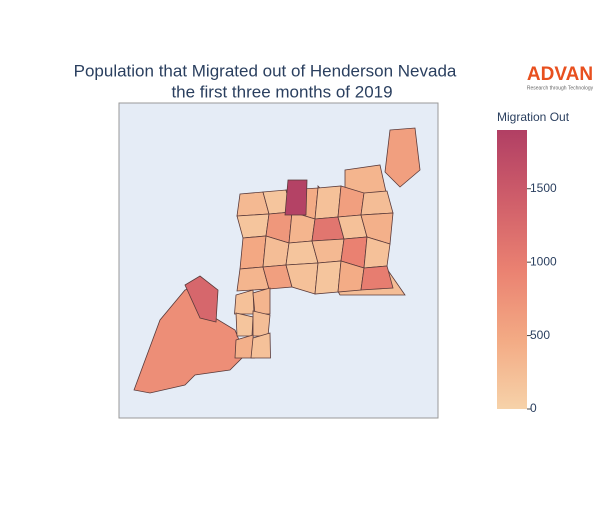  Describe the element at coordinates (533, 117) in the screenshot. I see `colorbar-title: Migration Out` at that location.